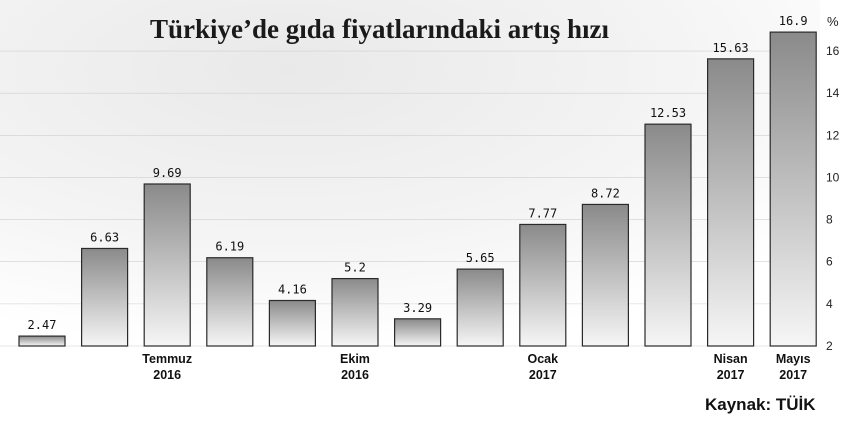  Describe the element at coordinates (355, 359) in the screenshot. I see `x-tick-label: Ekim` at that location.